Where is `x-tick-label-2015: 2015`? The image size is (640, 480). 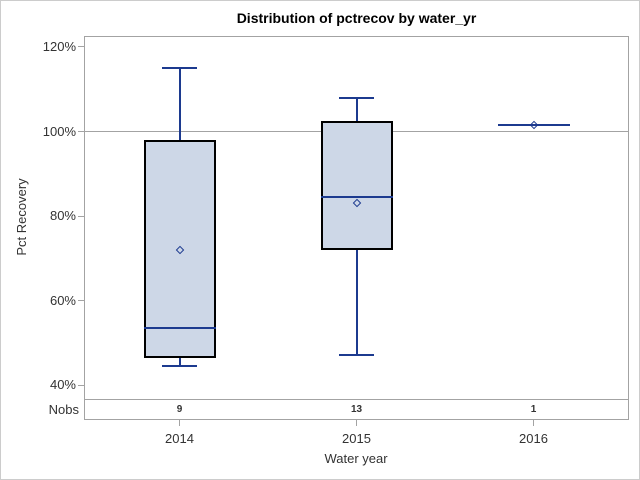 x-tick-label-2015: 2015 is located at coordinates (356, 438).